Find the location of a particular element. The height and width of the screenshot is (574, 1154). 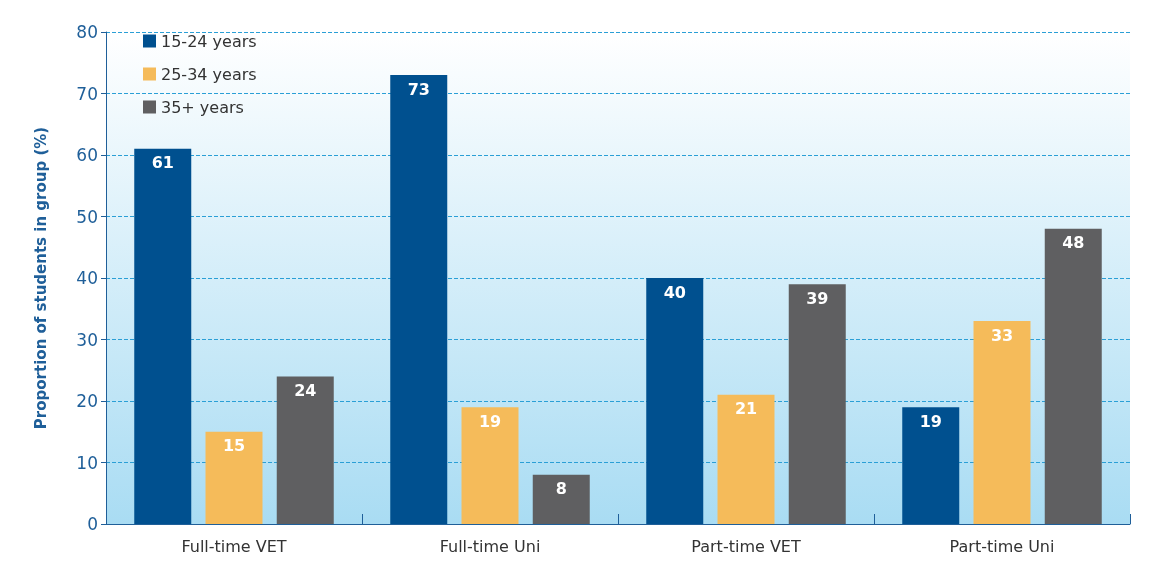

data-label: 21 is located at coordinates (746, 409).